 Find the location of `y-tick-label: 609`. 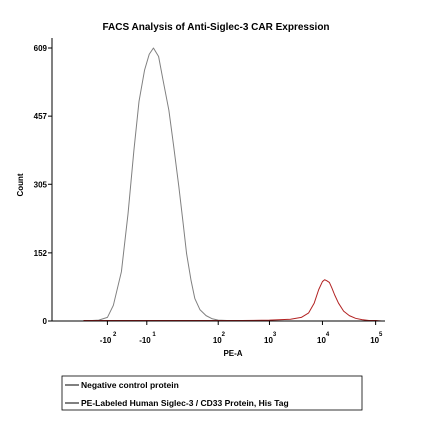

y-tick-label: 609 is located at coordinates (41, 48).